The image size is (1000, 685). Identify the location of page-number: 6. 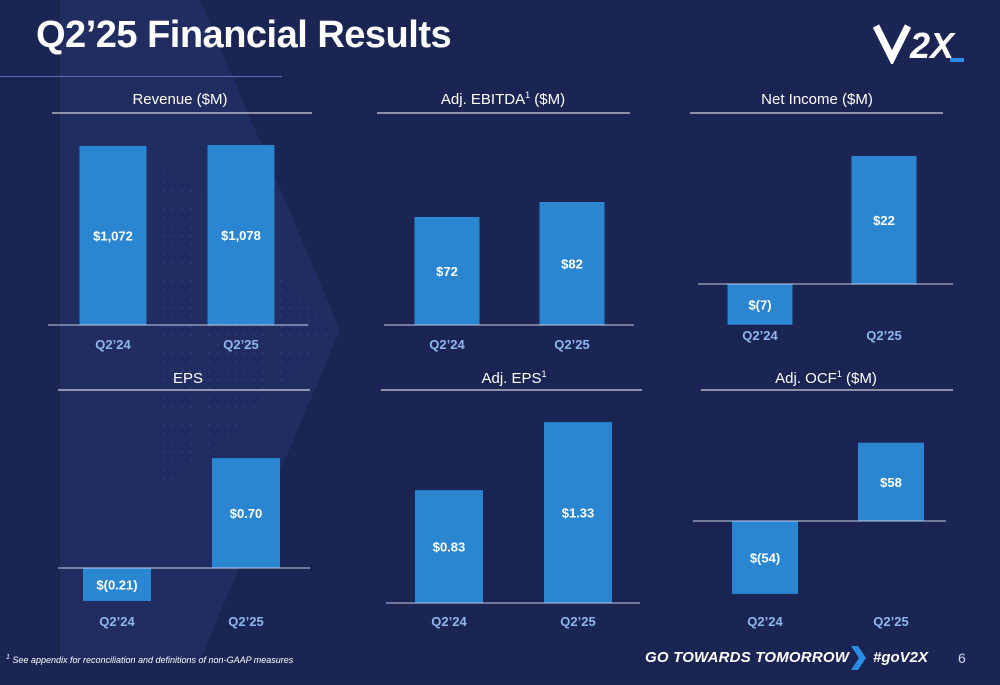
(962, 658).